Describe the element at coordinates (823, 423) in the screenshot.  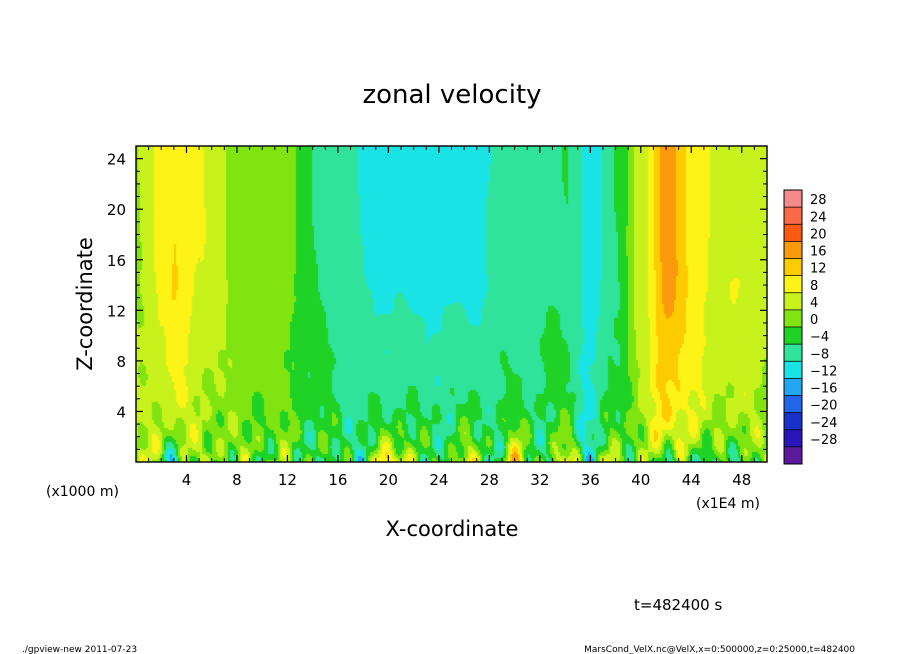
I see `colorbar-label: −24` at that location.